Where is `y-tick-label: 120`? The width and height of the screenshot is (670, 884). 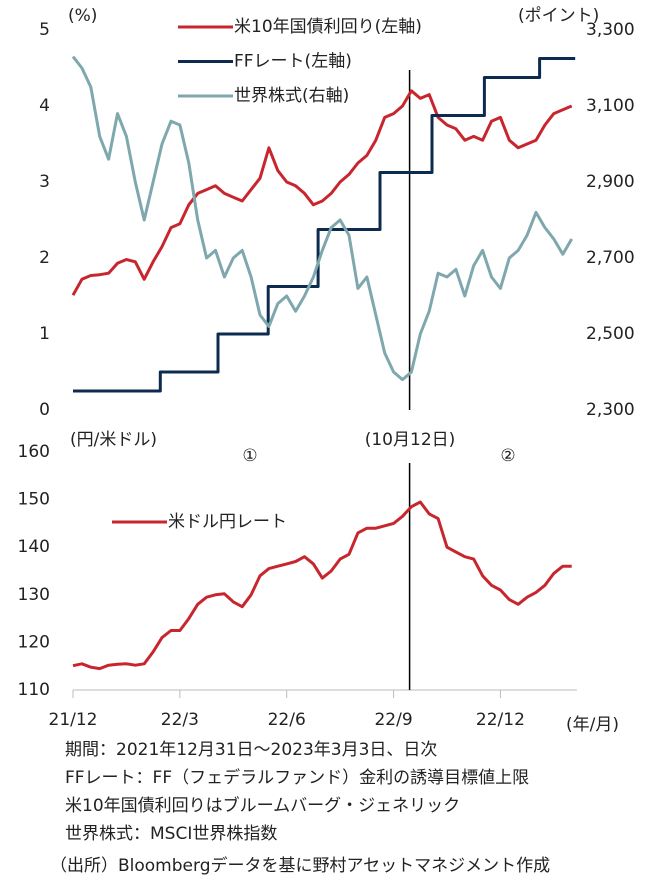 y-tick-label: 120 is located at coordinates (34, 642).